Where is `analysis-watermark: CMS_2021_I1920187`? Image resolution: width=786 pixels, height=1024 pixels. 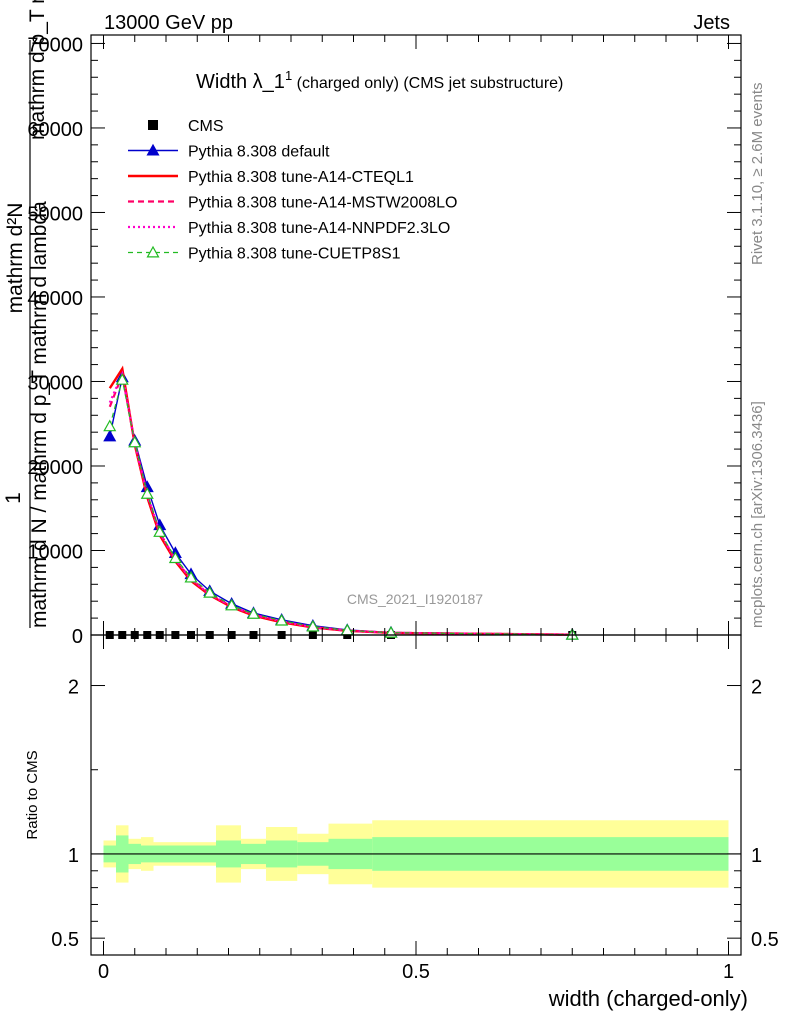
analysis-watermark: CMS_2021_I1920187 is located at coordinates (415, 599).